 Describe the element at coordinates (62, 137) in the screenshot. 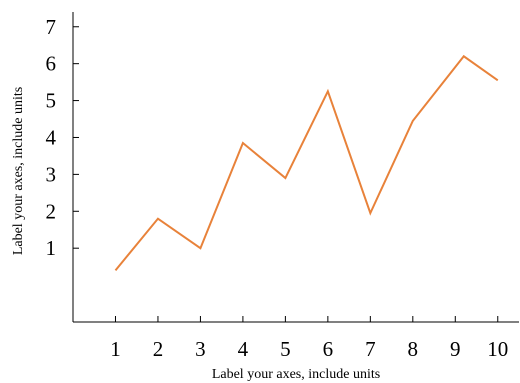

I see `y-axis-ticks: 1 2 3 4 5 6 7` at that location.